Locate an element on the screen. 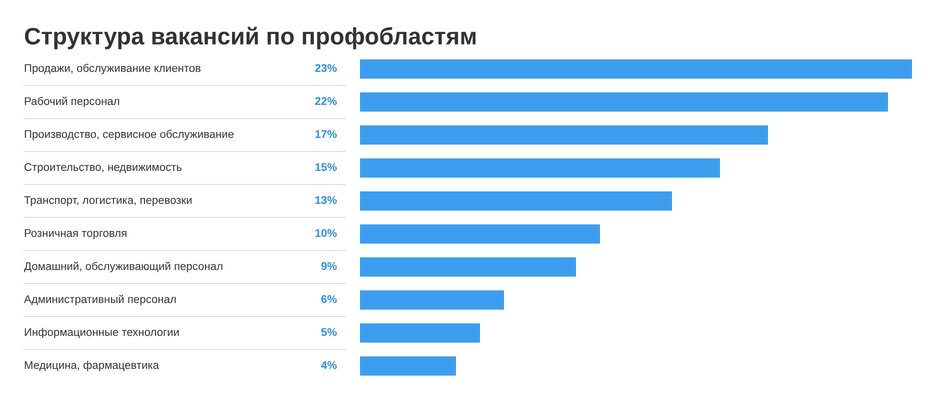 This screenshot has width=936, height=400. chart-title: Структура вакансий по профобластям is located at coordinates (250, 38).